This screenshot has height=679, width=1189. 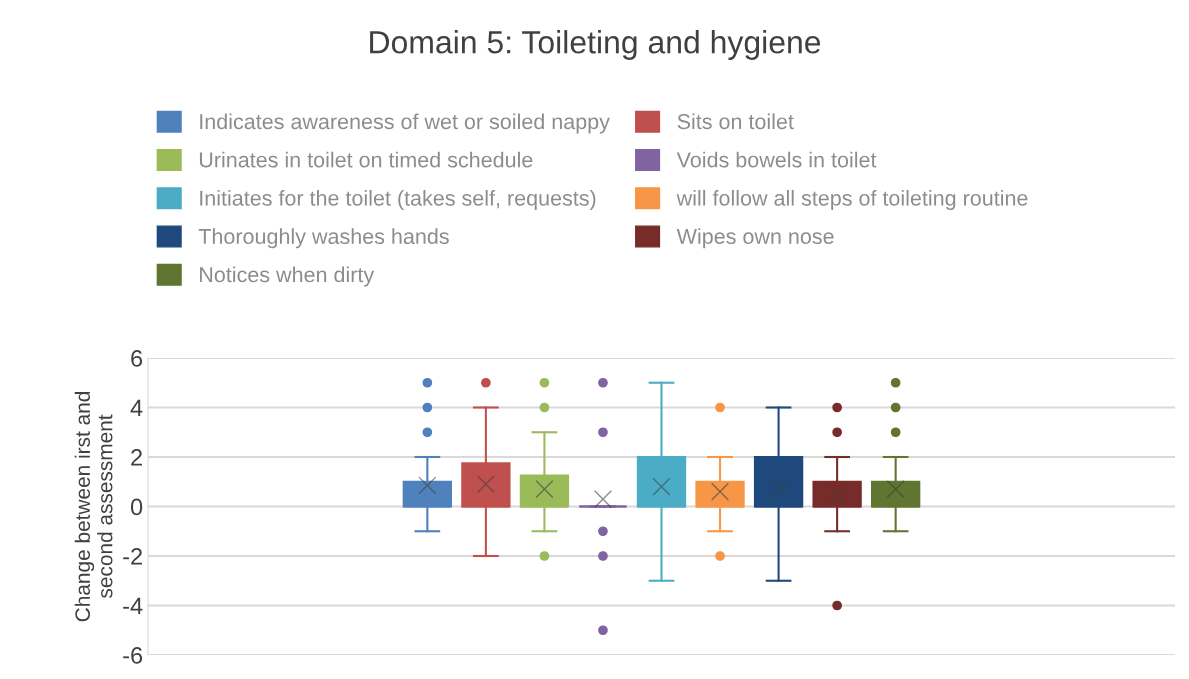 What do you see at coordinates (133, 655) in the screenshot?
I see `y-tick-label: -6` at bounding box center [133, 655].